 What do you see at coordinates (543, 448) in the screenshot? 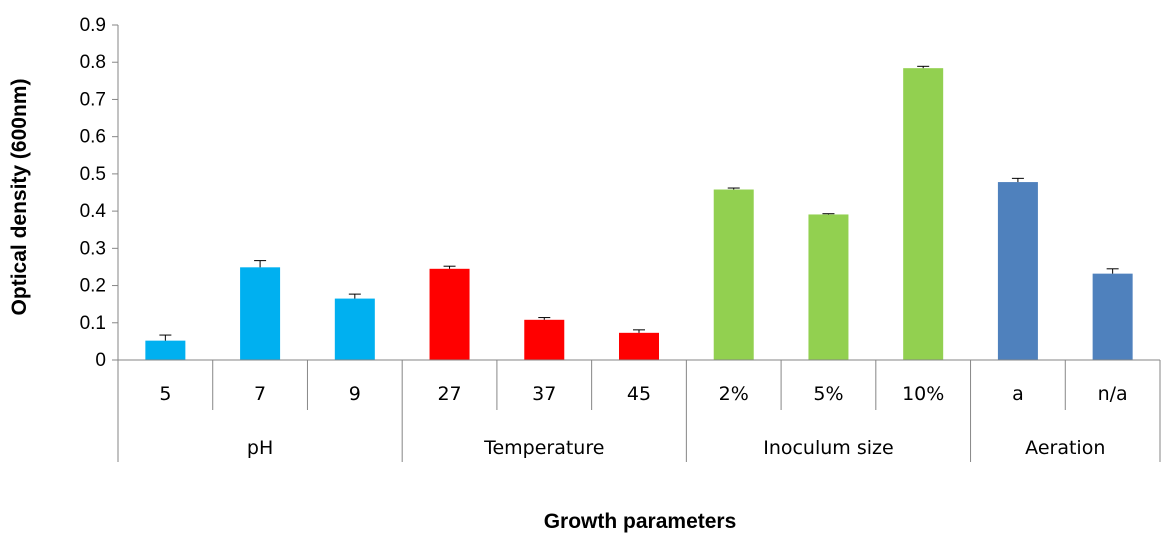
I see `group-label: Temperature` at bounding box center [543, 448].